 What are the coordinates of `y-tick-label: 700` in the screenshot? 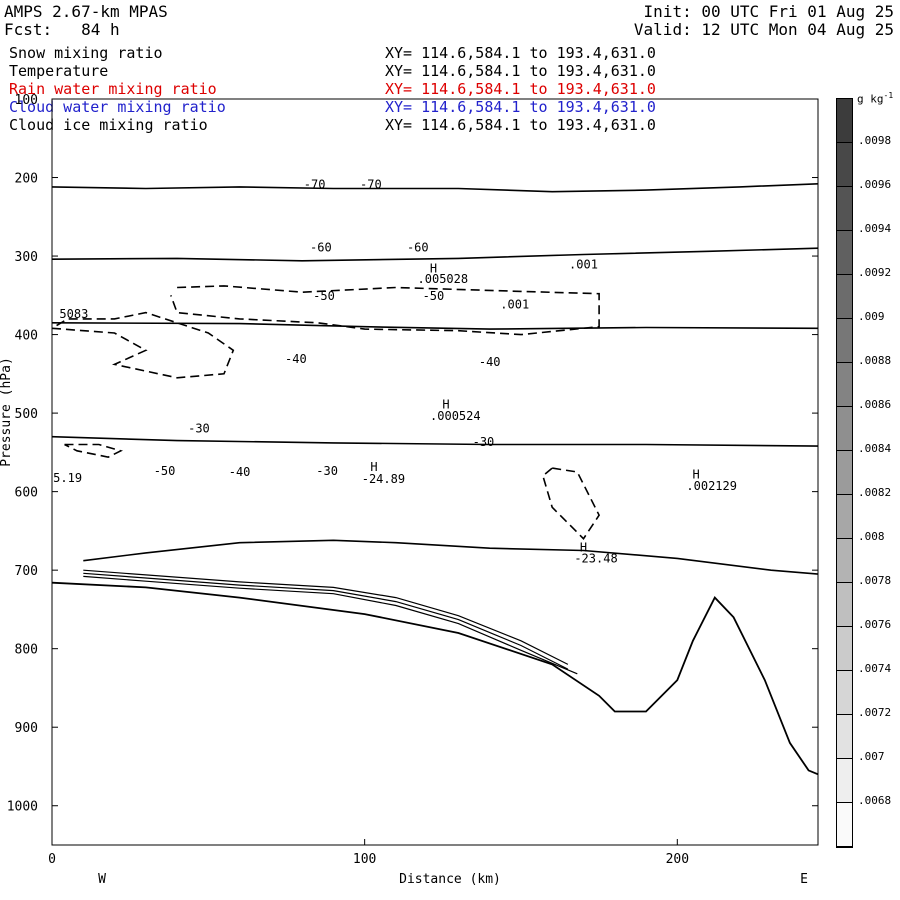 It's located at (26, 571).